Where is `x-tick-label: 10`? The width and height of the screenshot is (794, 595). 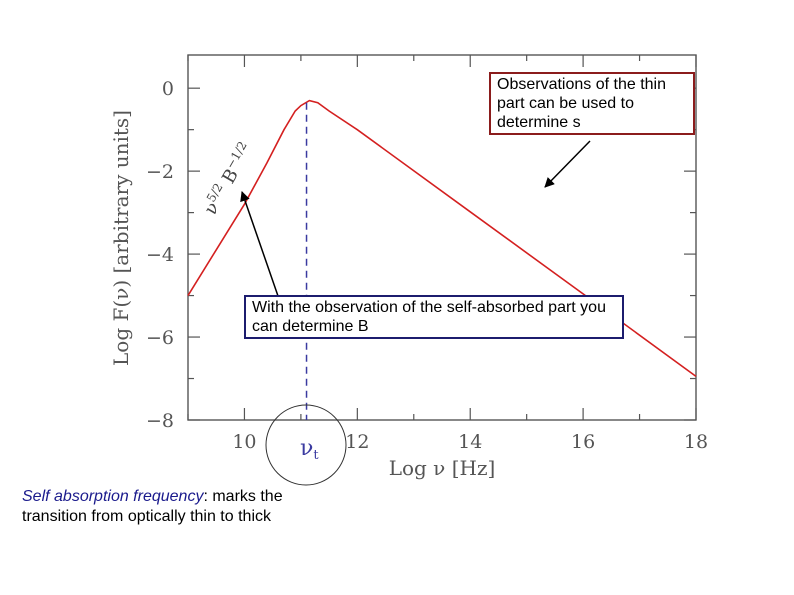
x-tick-label: 10 is located at coordinates (244, 442).